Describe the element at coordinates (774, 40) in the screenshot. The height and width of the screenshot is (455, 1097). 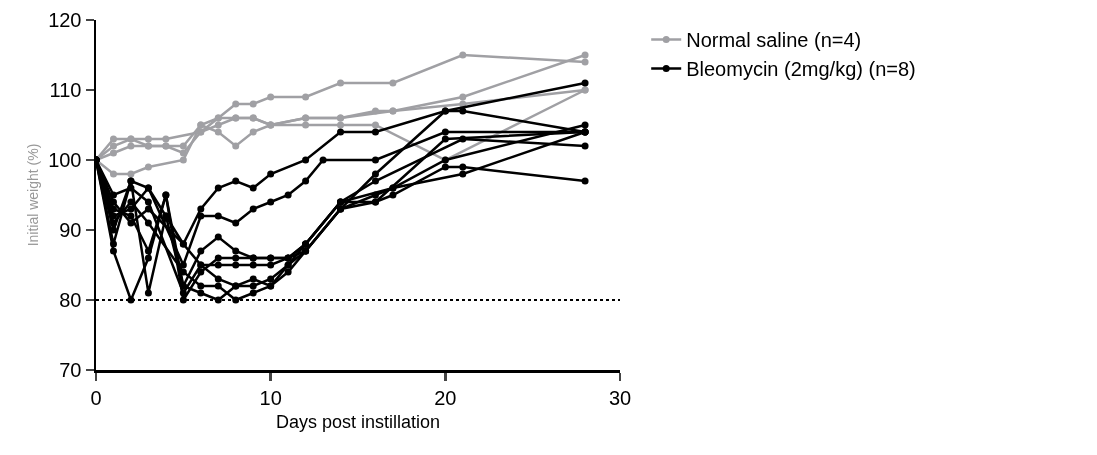
I see `legend-label: Normal saline (n=4)` at that location.